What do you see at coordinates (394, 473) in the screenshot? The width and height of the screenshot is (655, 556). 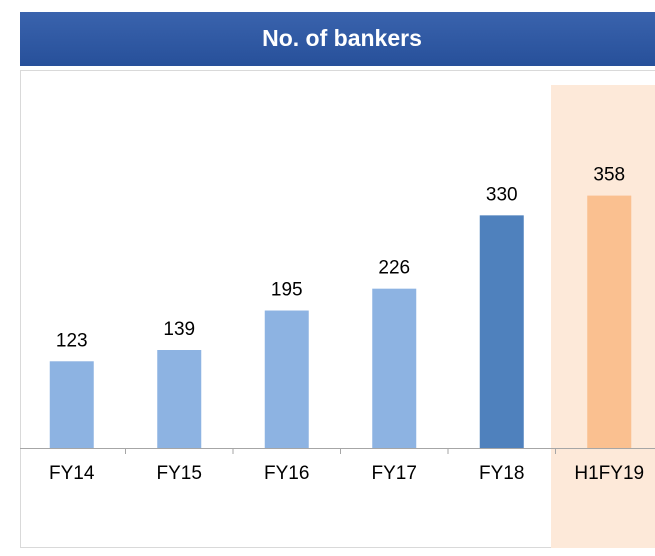 I see `x-tick-label: FY17` at bounding box center [394, 473].